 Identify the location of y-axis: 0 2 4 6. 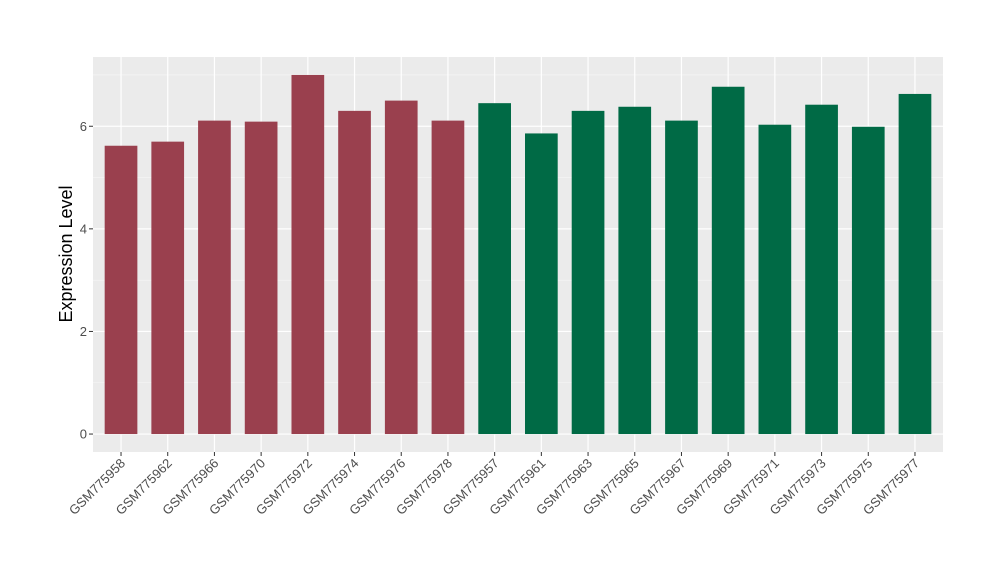
(86, 280).